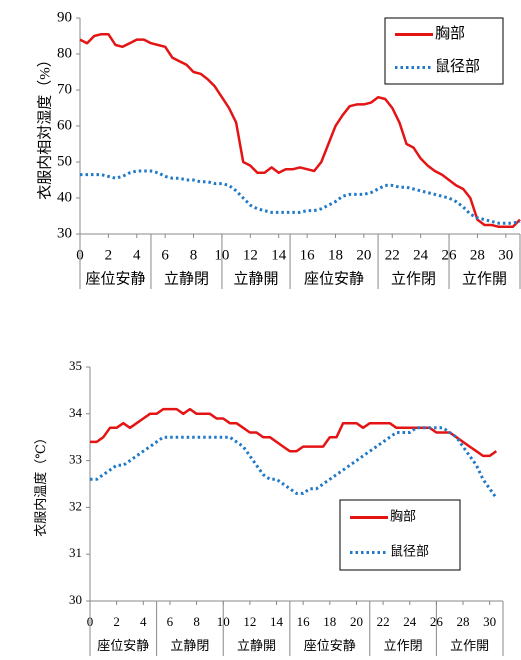 The image size is (521, 660). I want to click on y-tick-label: 60, so click(64, 125).